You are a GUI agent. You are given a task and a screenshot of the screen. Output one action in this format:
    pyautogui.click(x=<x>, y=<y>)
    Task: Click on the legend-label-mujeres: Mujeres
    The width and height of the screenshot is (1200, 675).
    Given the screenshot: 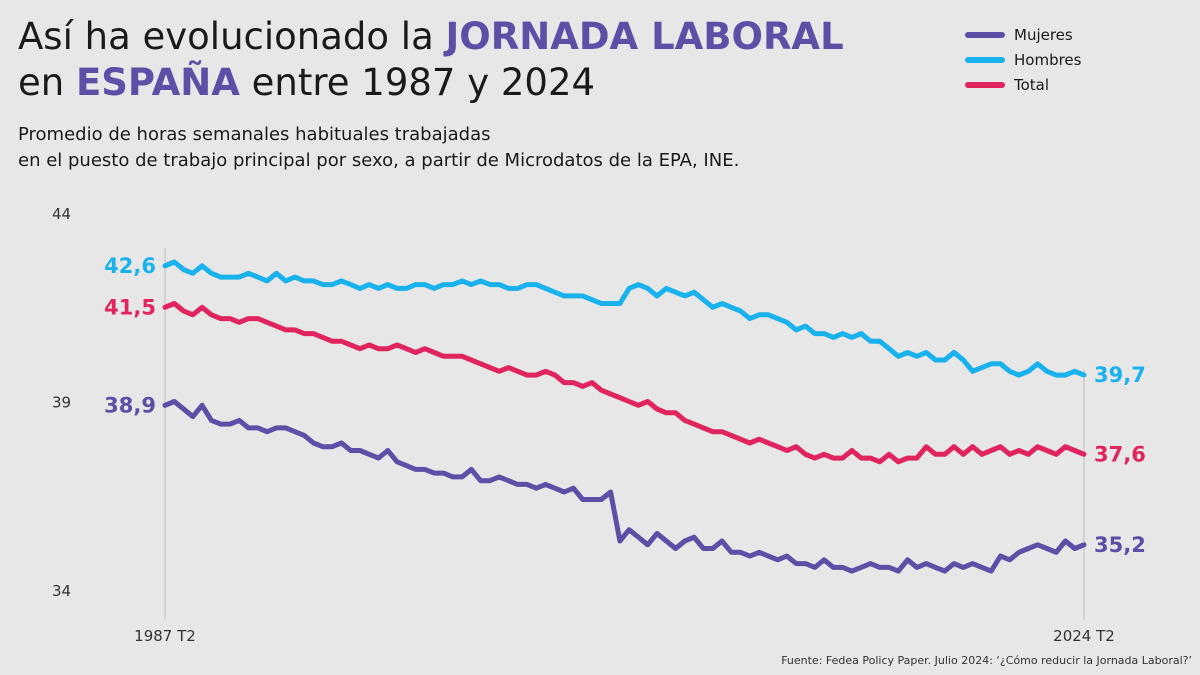 What is the action you would take?
    pyautogui.click(x=1043, y=34)
    